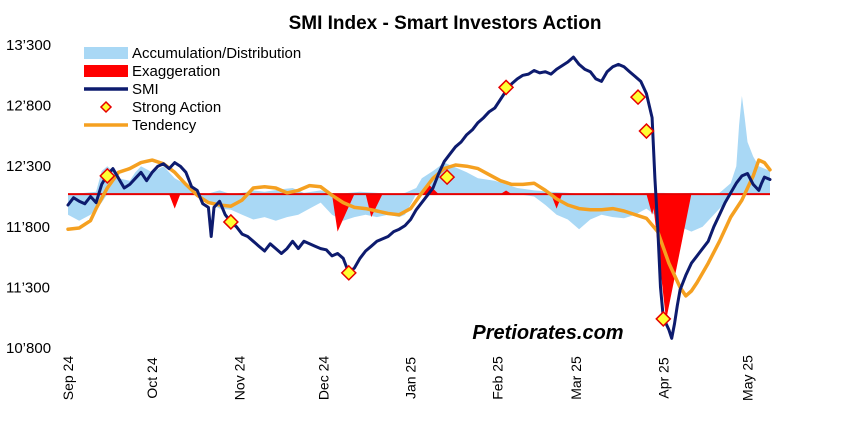  Describe the element at coordinates (445, 23) in the screenshot. I see `chart-title: SMI Index - Smart Investors Action` at that location.